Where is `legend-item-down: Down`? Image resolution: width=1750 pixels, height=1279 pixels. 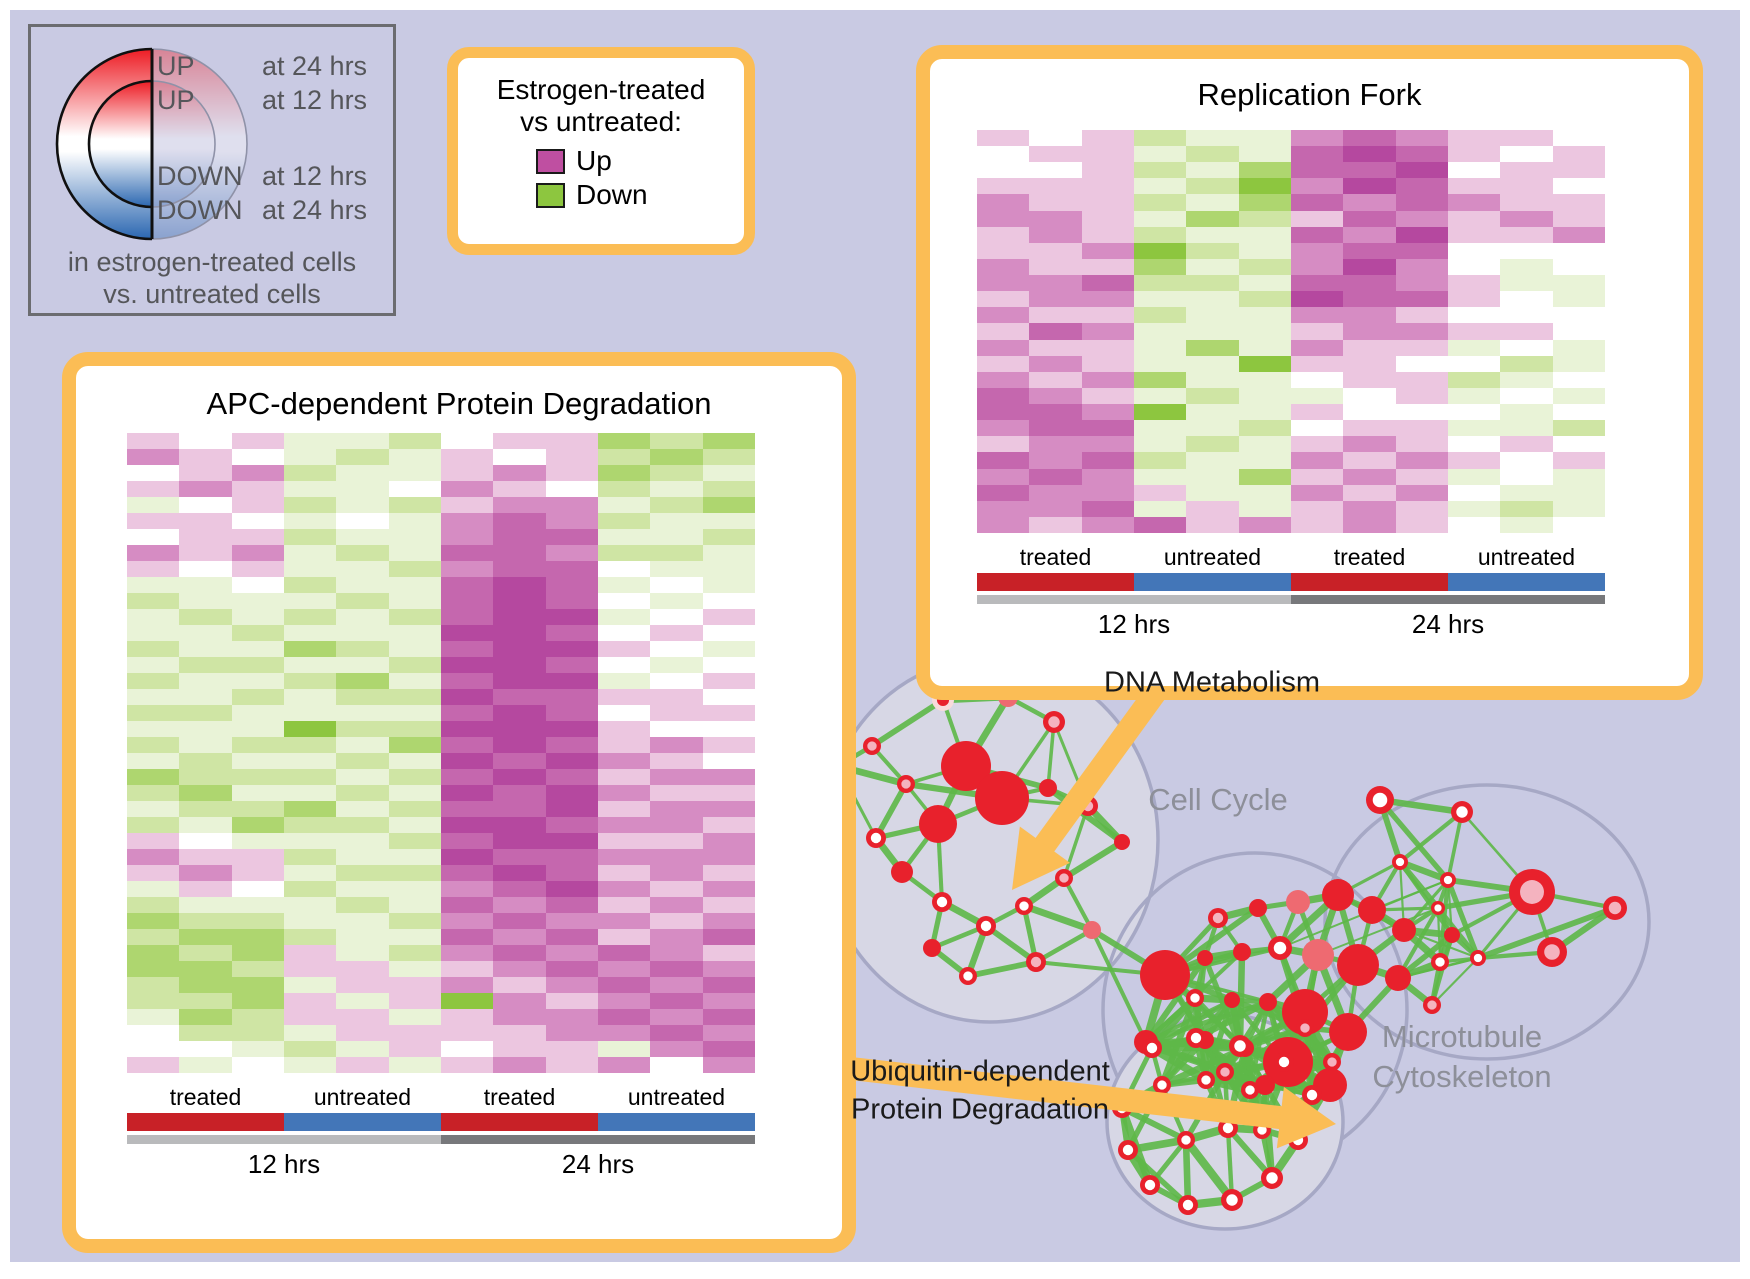 legend-item-down: Down is located at coordinates (592, 194).